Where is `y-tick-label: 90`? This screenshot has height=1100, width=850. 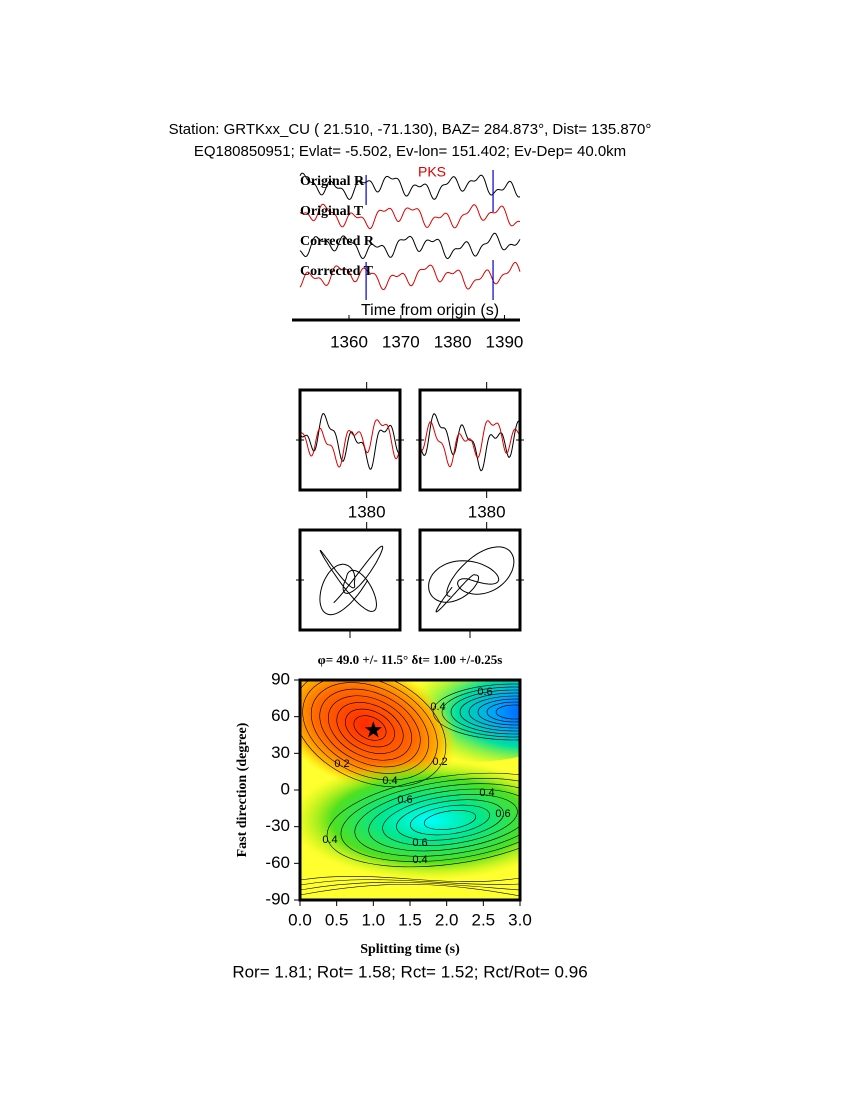
y-tick-label: 90 is located at coordinates (280, 678).